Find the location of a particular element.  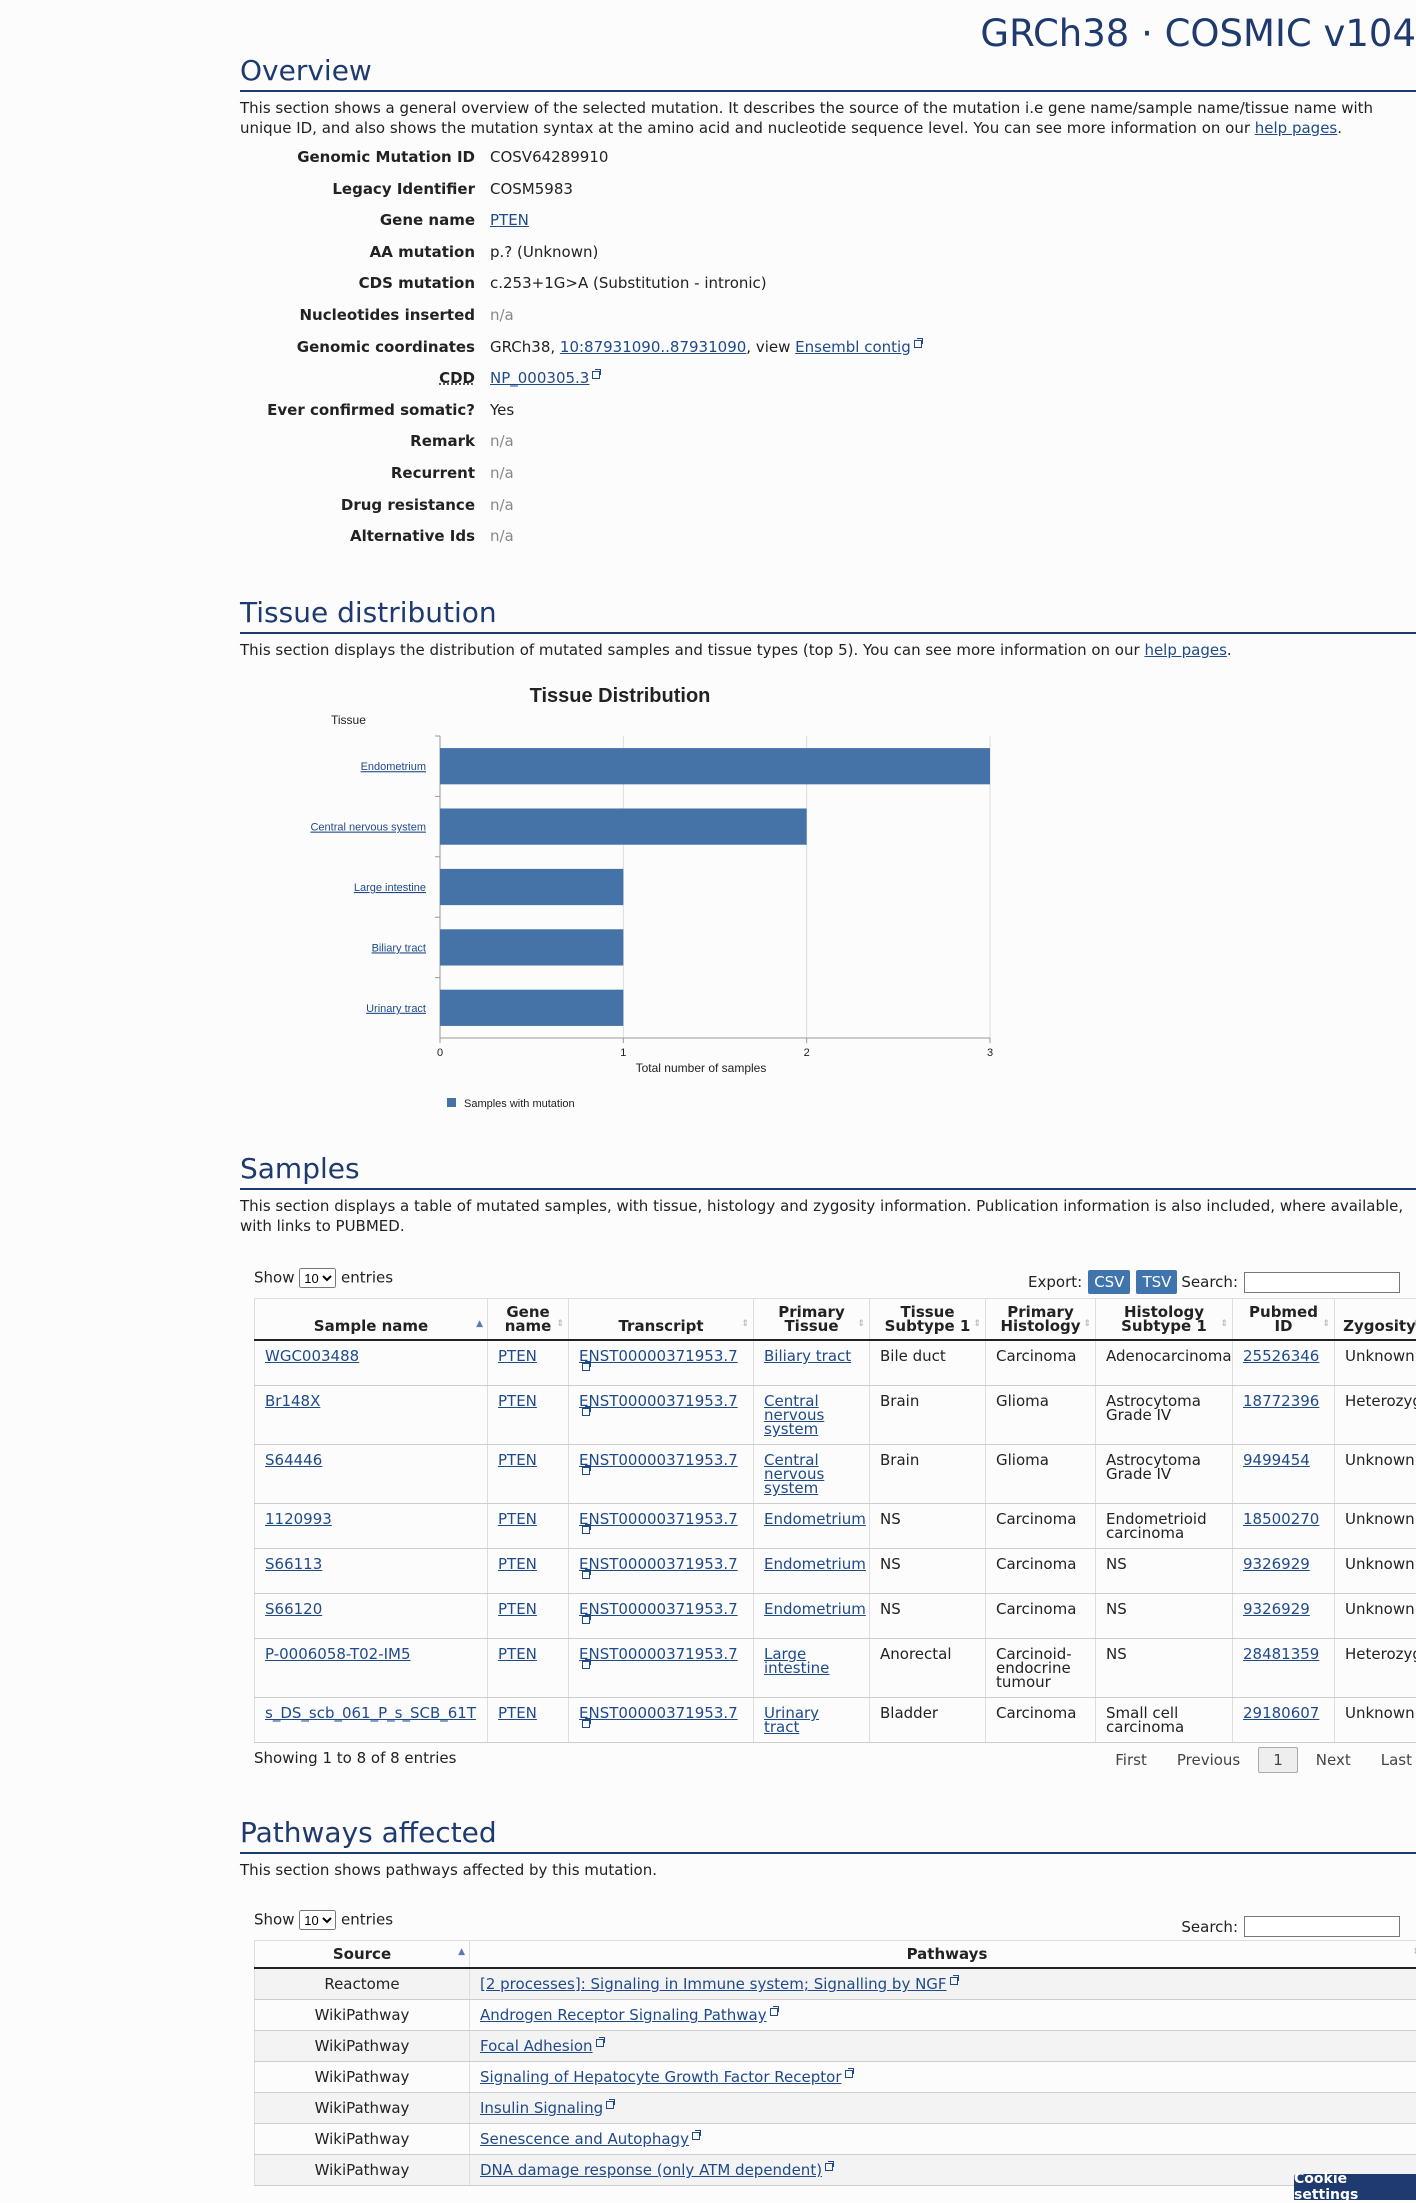

coordinates-link: 10:87931090..87931090 is located at coordinates (653, 347).